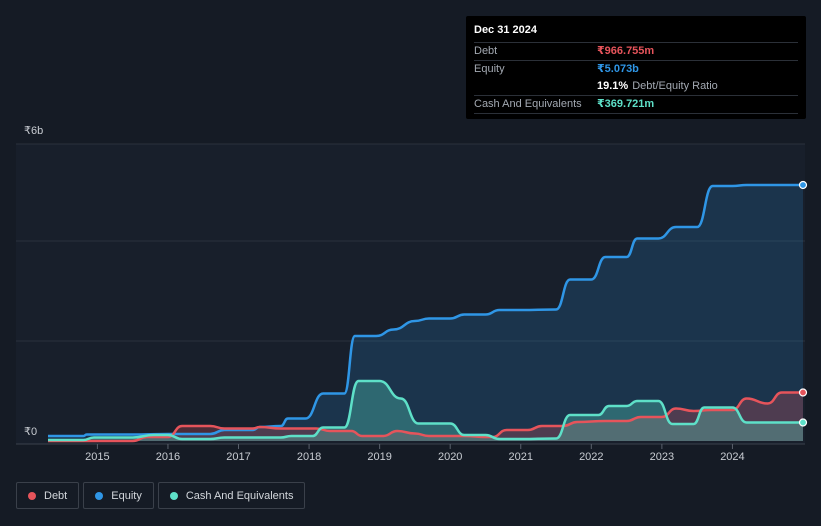 This screenshot has width=821, height=526. I want to click on tooltip-debt-value: ₹966.755m, so click(626, 51).